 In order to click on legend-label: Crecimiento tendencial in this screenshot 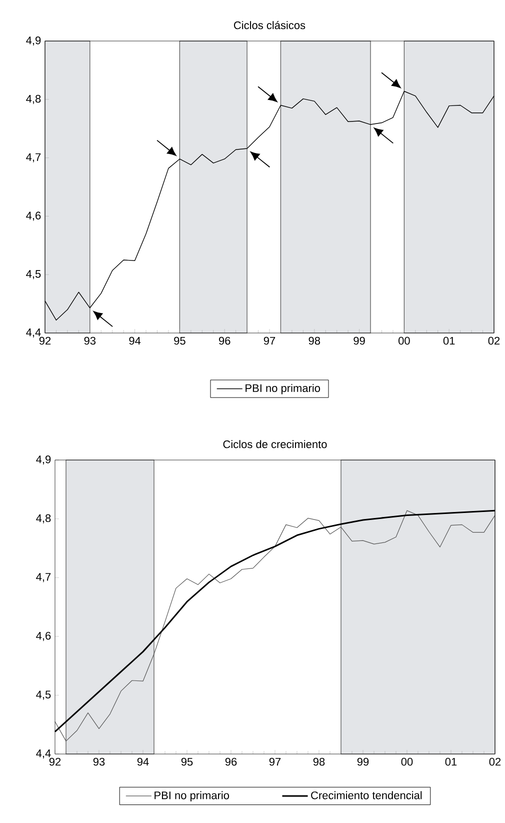, I will do `click(366, 795)`.